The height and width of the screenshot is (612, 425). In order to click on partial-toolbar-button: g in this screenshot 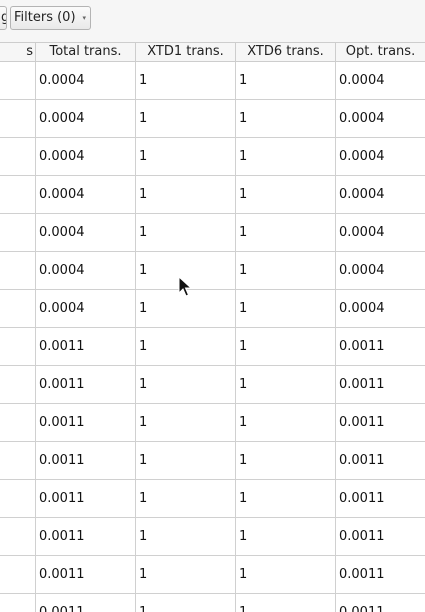, I will do `click(3, 18)`.